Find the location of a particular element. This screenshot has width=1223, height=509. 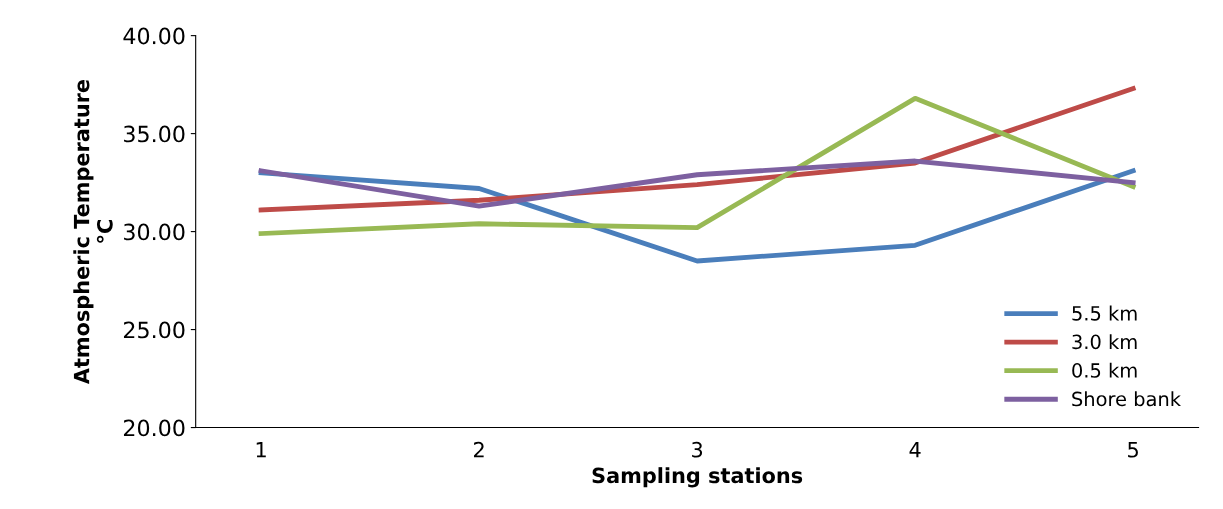

x-tick-label: 2 is located at coordinates (479, 449).